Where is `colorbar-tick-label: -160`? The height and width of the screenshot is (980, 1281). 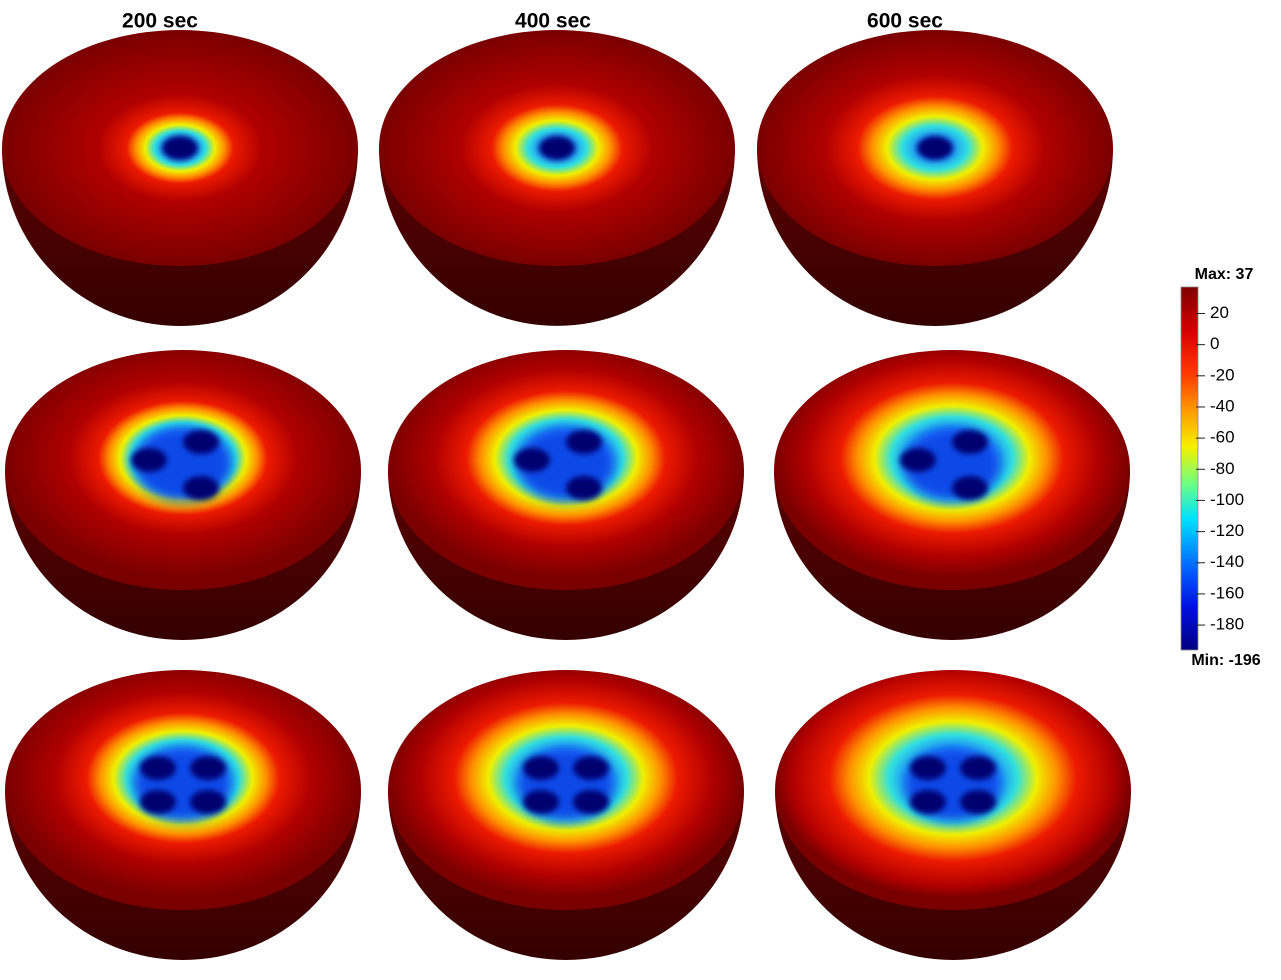 colorbar-tick-label: -160 is located at coordinates (1227, 592).